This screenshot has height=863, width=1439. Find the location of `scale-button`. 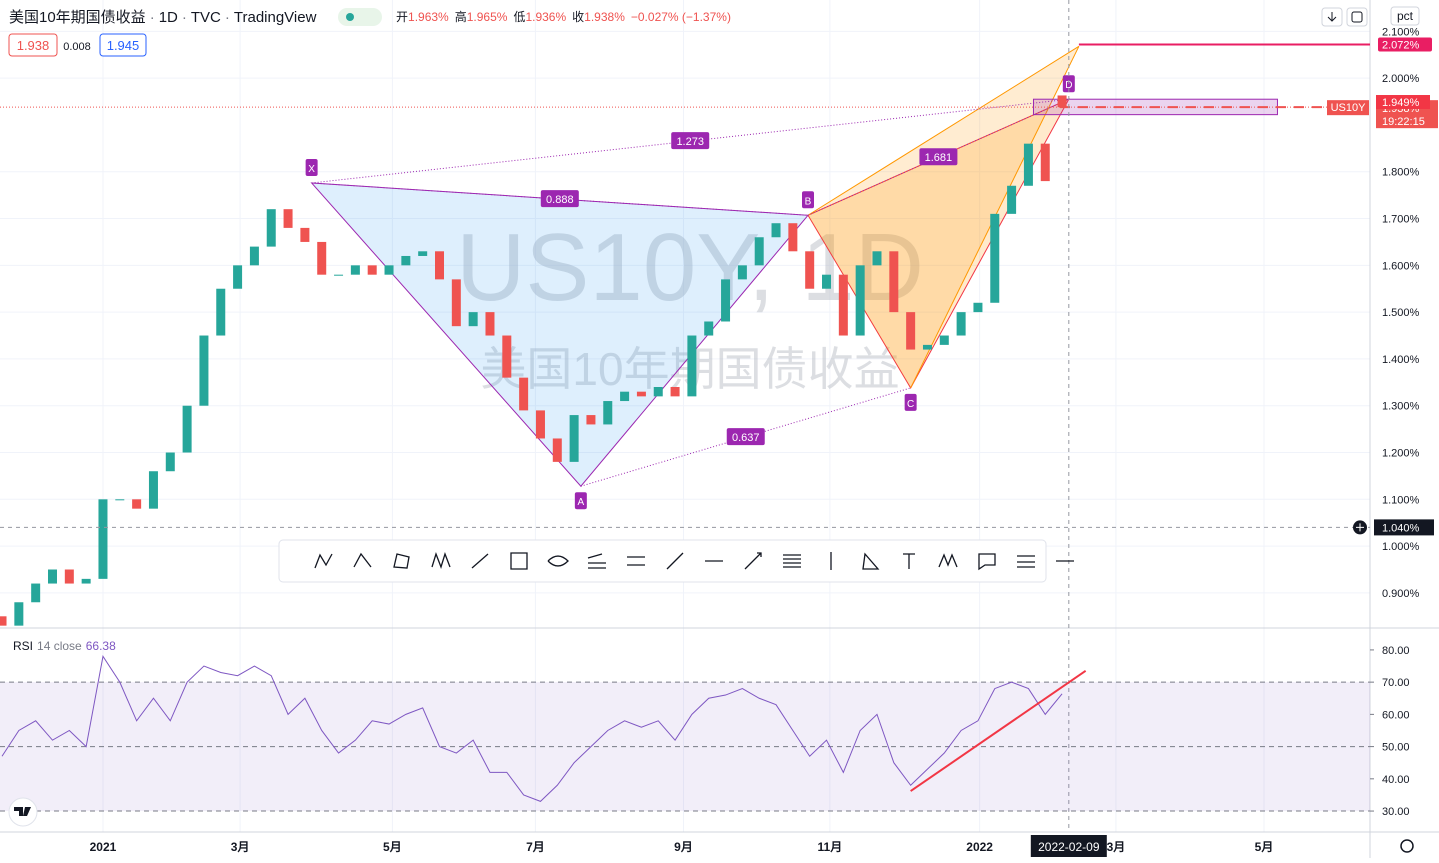

scale-button is located at coordinates (1405, 16).